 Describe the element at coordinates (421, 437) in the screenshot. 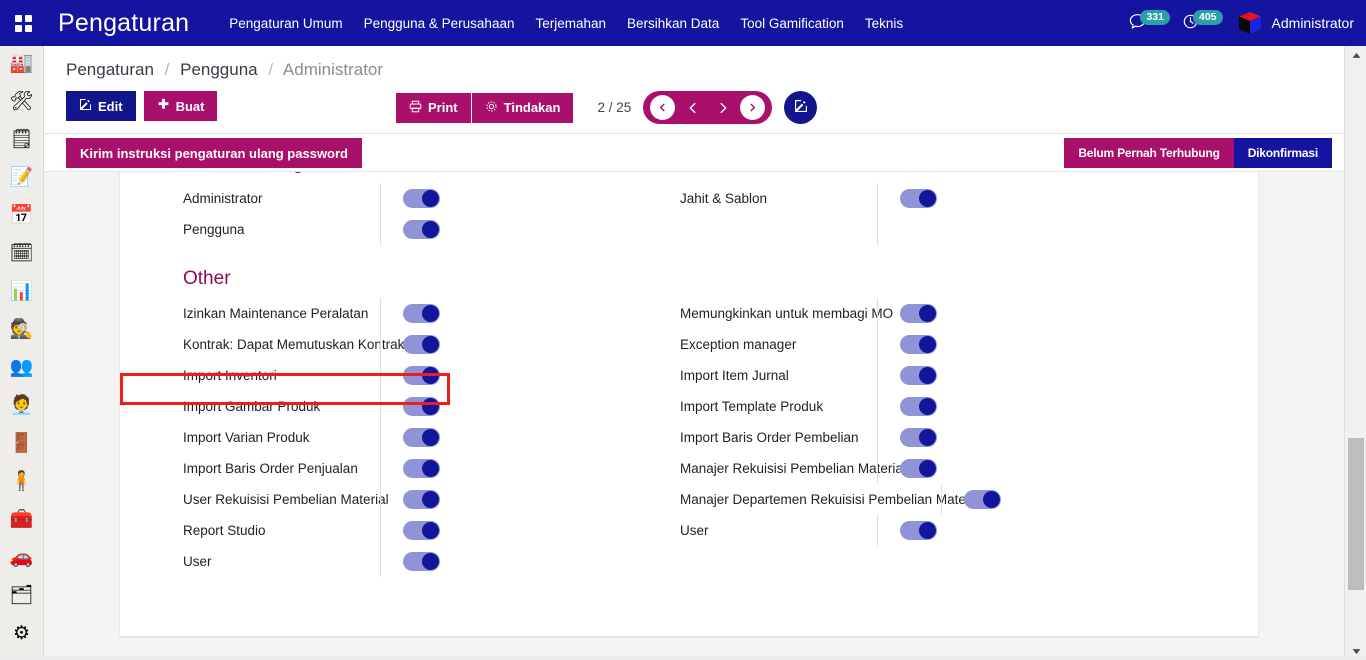

I see `setting-toggle-import-varian-produk` at that location.